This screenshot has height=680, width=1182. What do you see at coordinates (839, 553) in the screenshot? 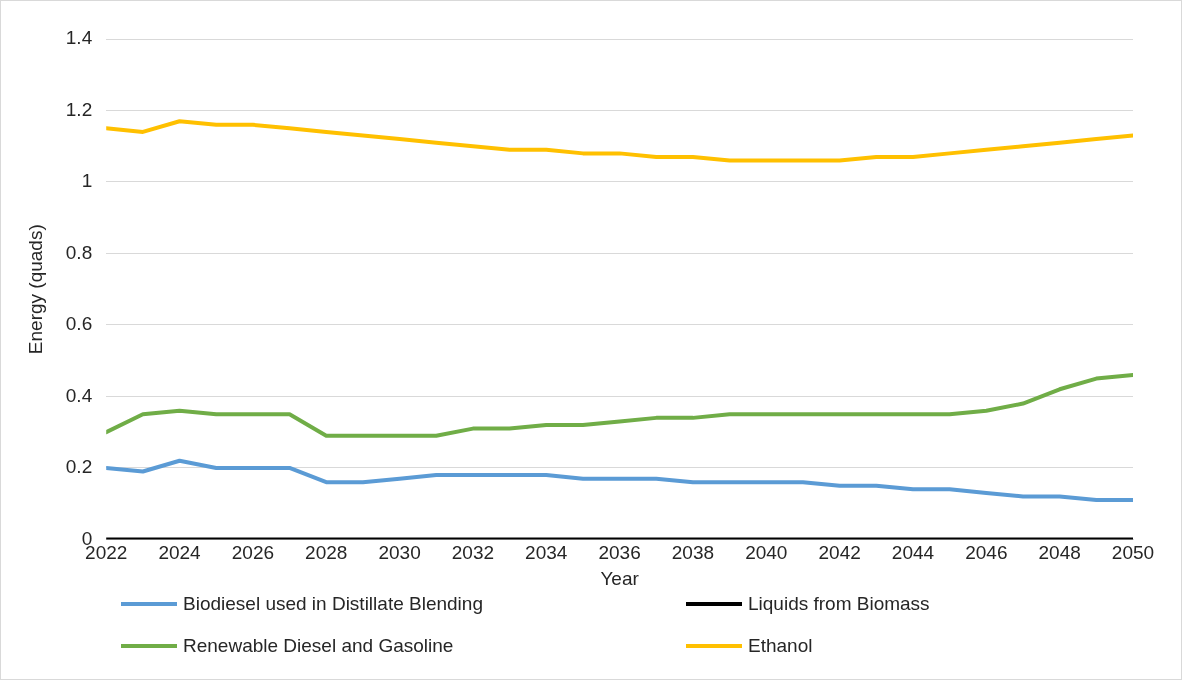
I see `x-tick-label: 2042` at bounding box center [839, 553].